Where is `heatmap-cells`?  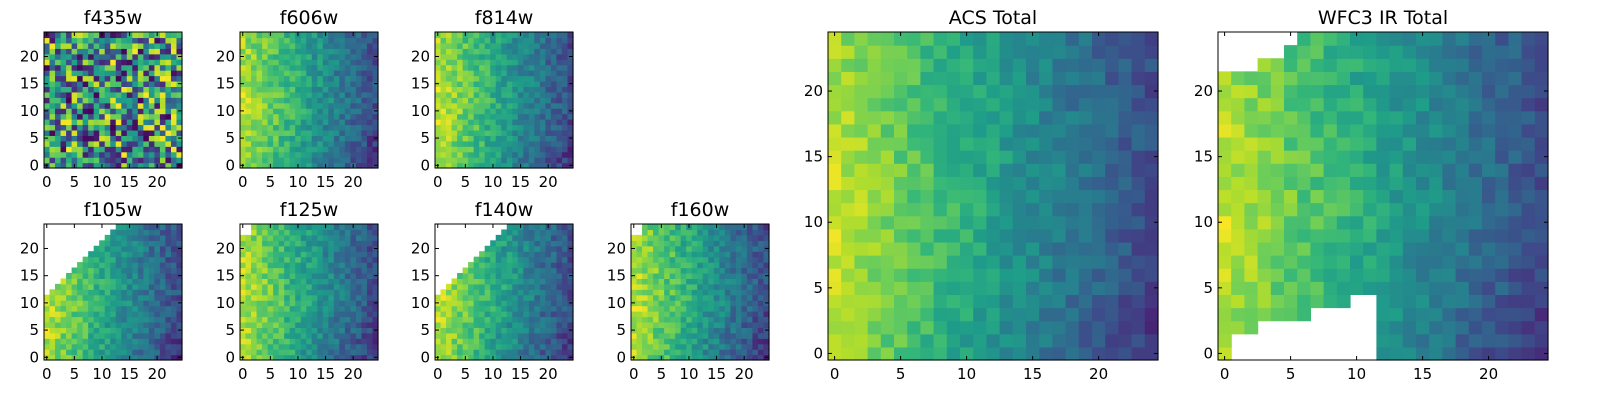
heatmap-cells is located at coordinates (113, 100).